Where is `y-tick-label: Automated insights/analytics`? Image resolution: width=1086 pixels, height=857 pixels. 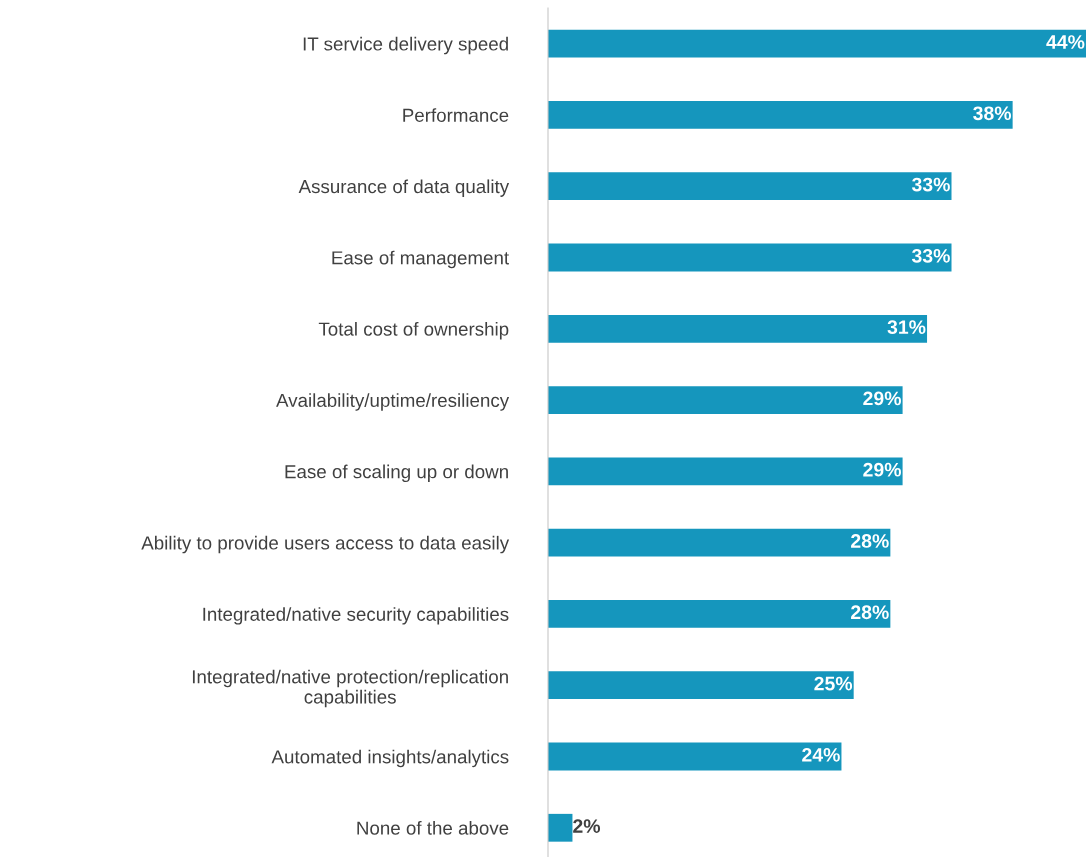 y-tick-label: Automated insights/analytics is located at coordinates (390, 758).